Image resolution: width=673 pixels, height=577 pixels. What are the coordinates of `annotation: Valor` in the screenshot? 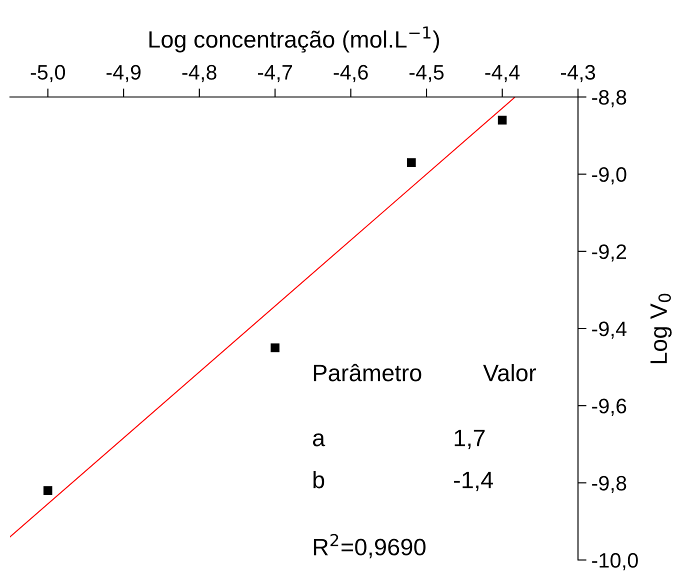 It's located at (509, 373).